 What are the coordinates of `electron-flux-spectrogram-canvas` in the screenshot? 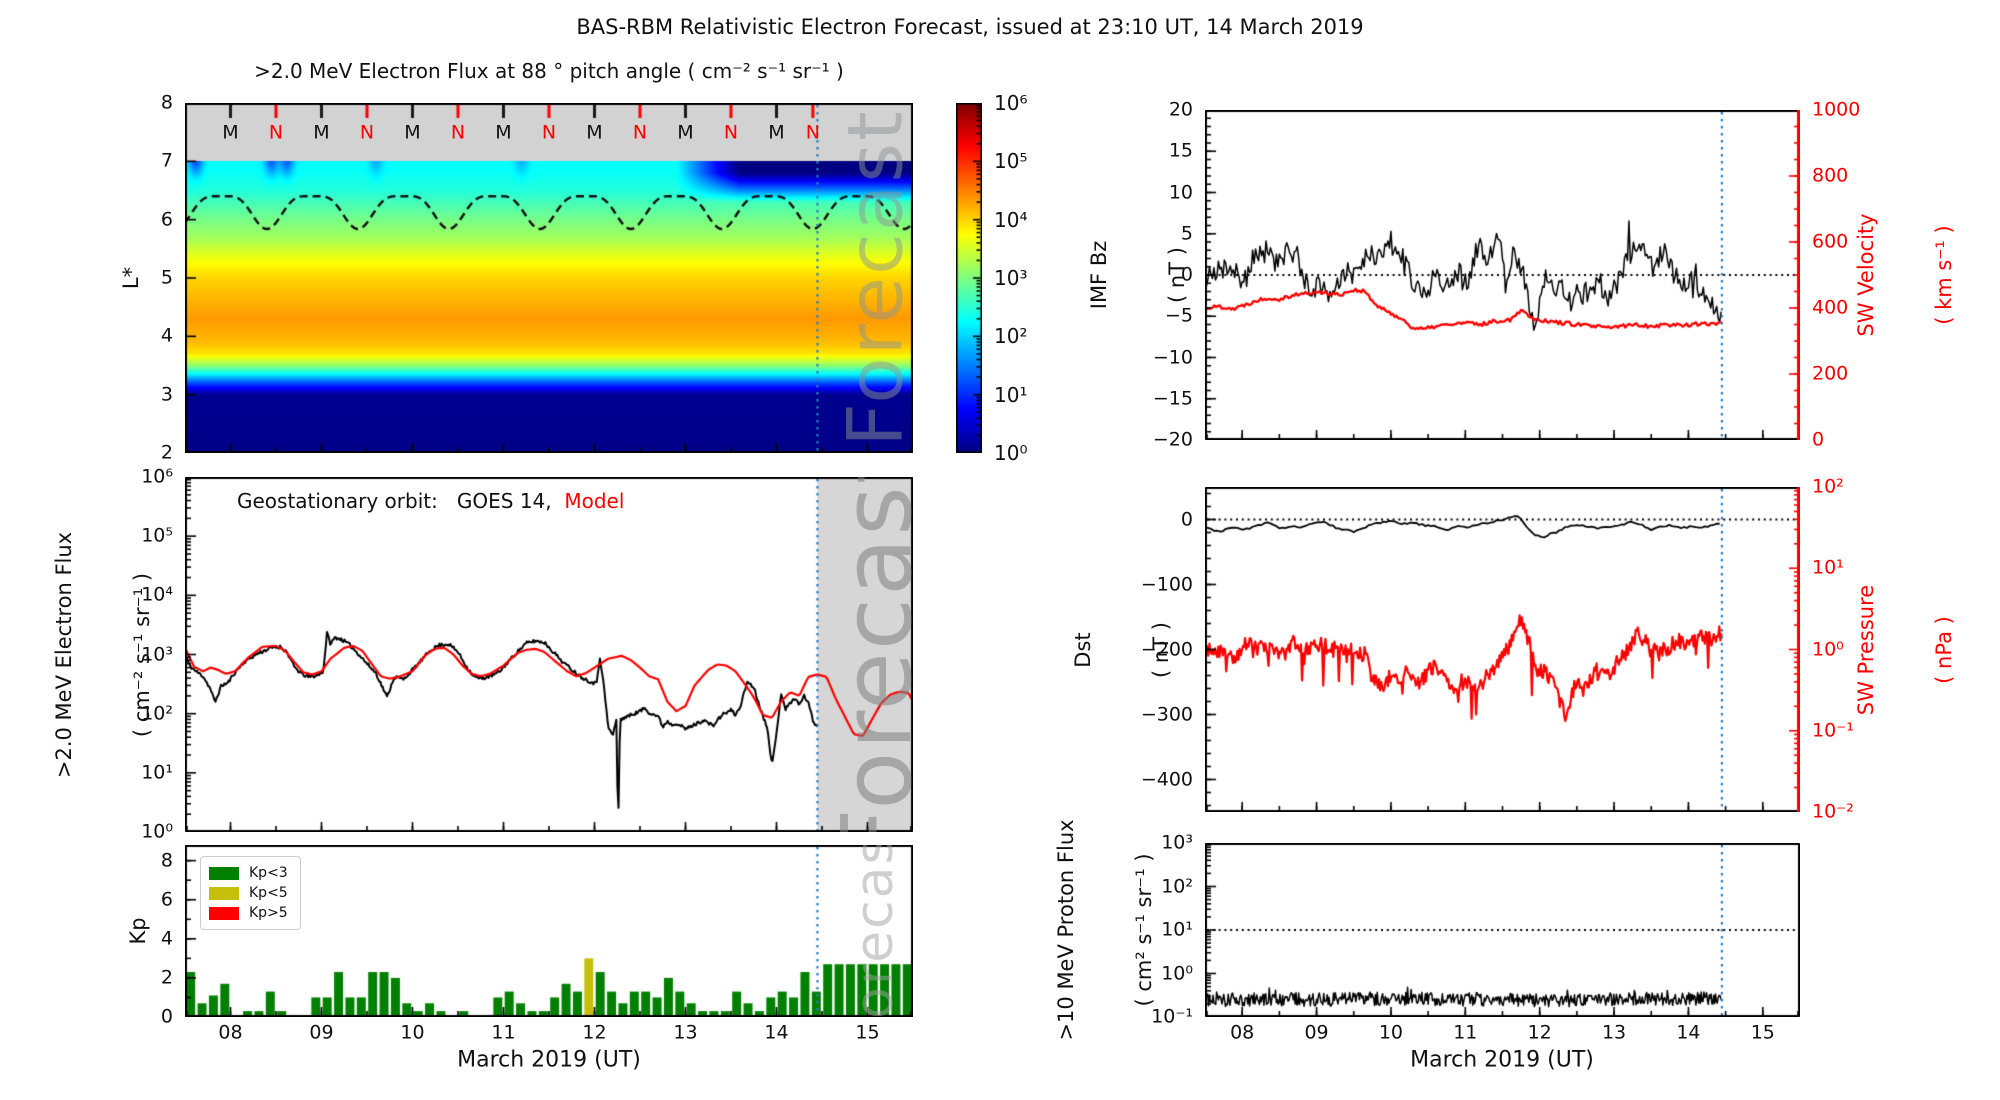 It's located at (549, 278).